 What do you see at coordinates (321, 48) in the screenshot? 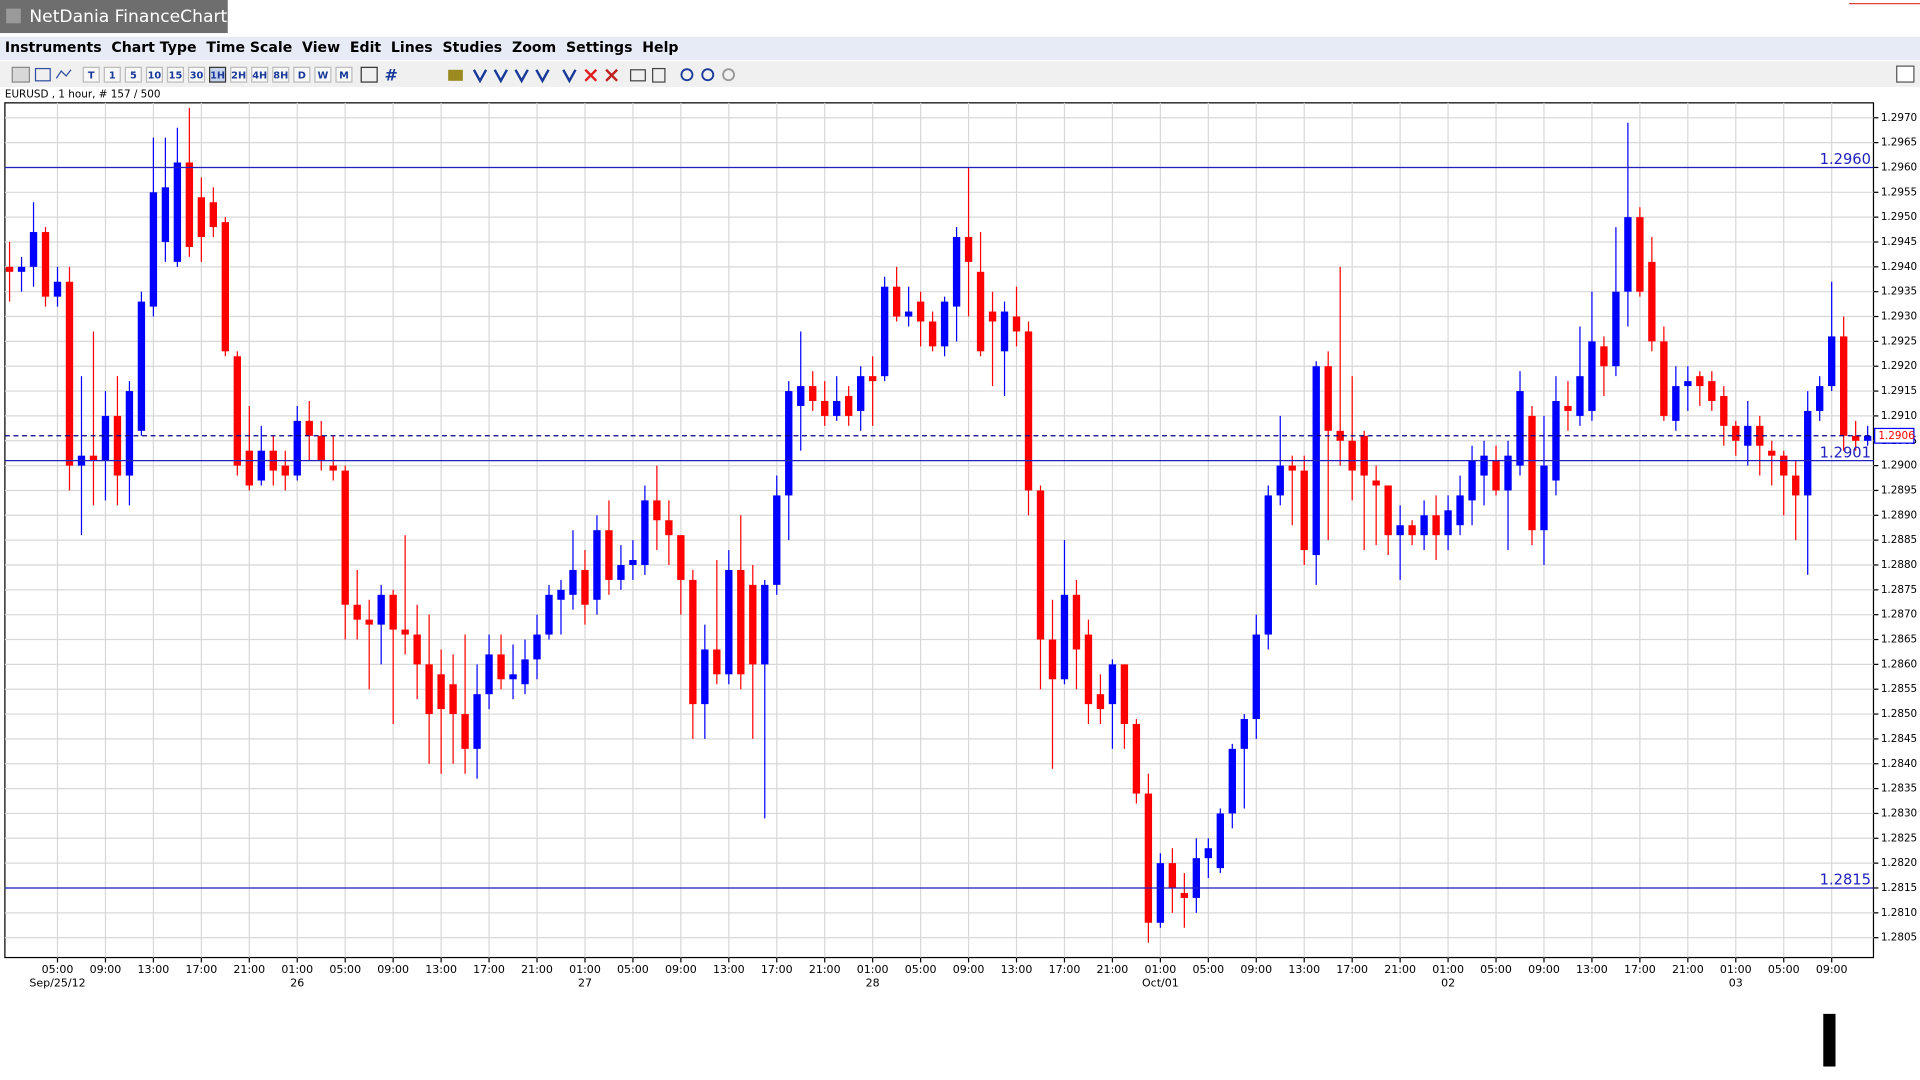
I see `menu-item: View` at bounding box center [321, 48].